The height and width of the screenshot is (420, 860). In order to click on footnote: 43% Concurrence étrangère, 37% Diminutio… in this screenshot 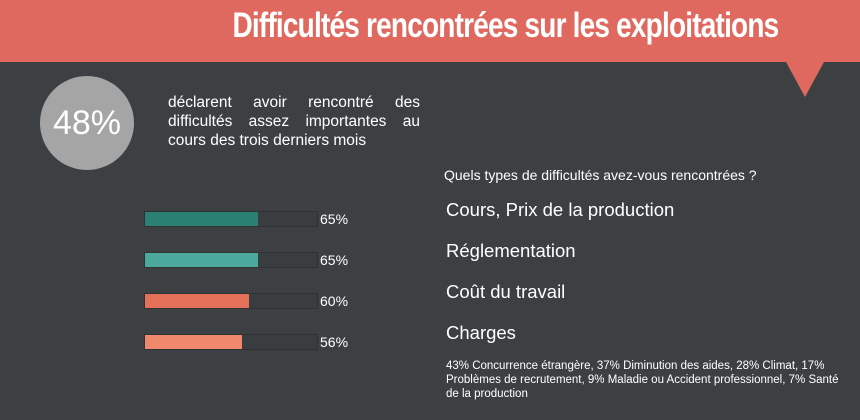, I will do `click(642, 380)`.